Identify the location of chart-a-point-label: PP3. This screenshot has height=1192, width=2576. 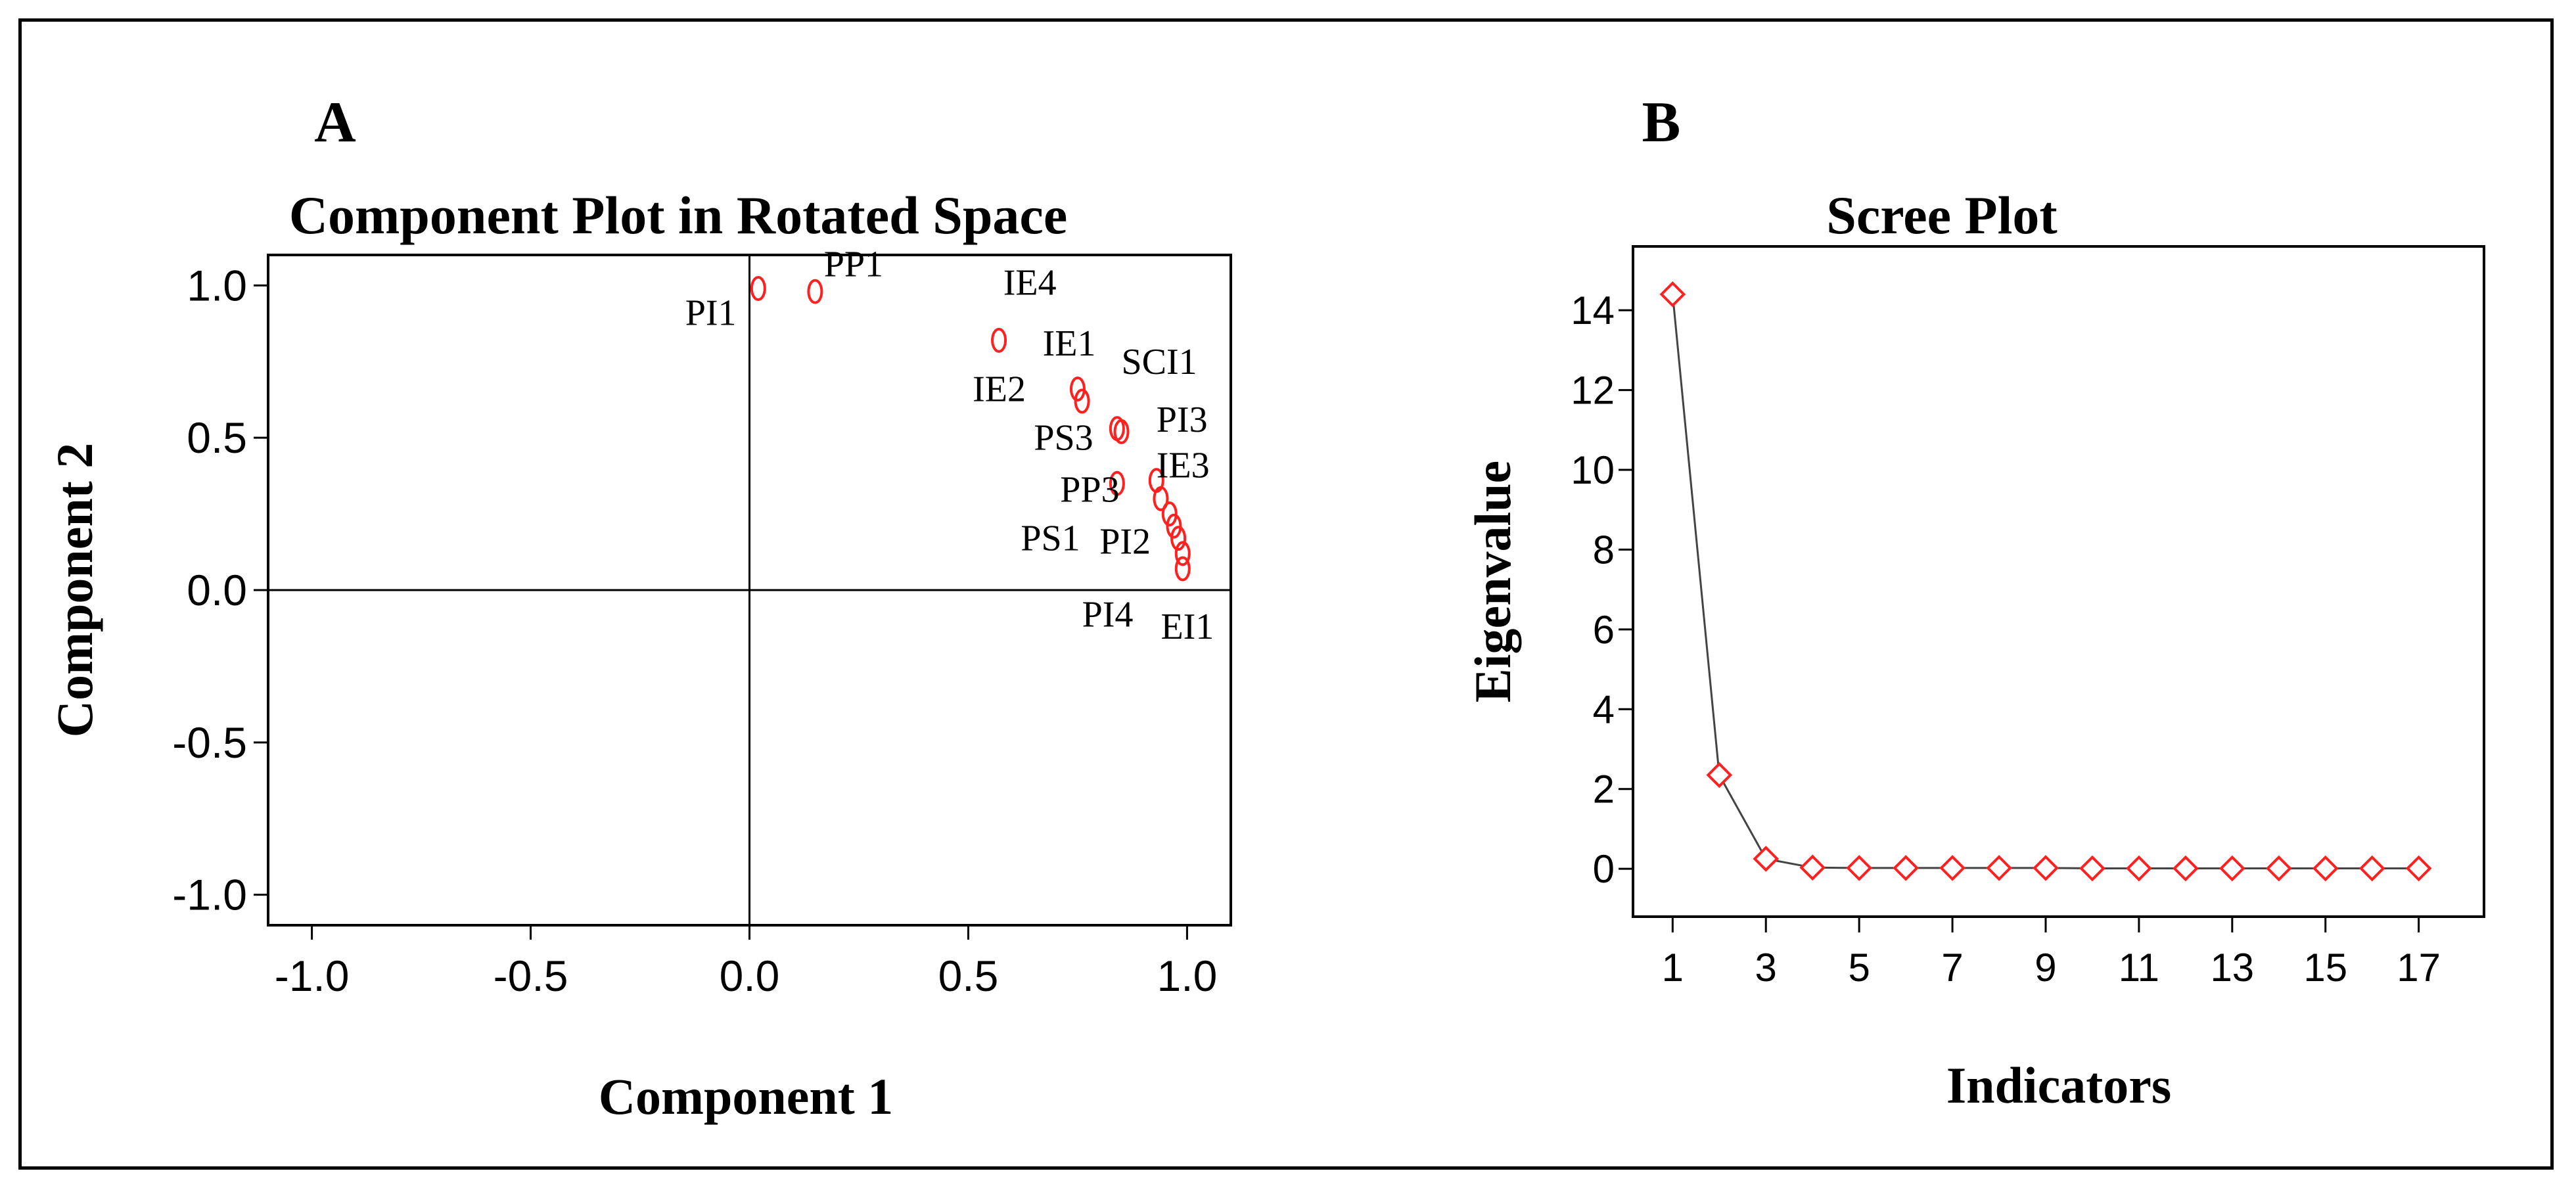
(1089, 491).